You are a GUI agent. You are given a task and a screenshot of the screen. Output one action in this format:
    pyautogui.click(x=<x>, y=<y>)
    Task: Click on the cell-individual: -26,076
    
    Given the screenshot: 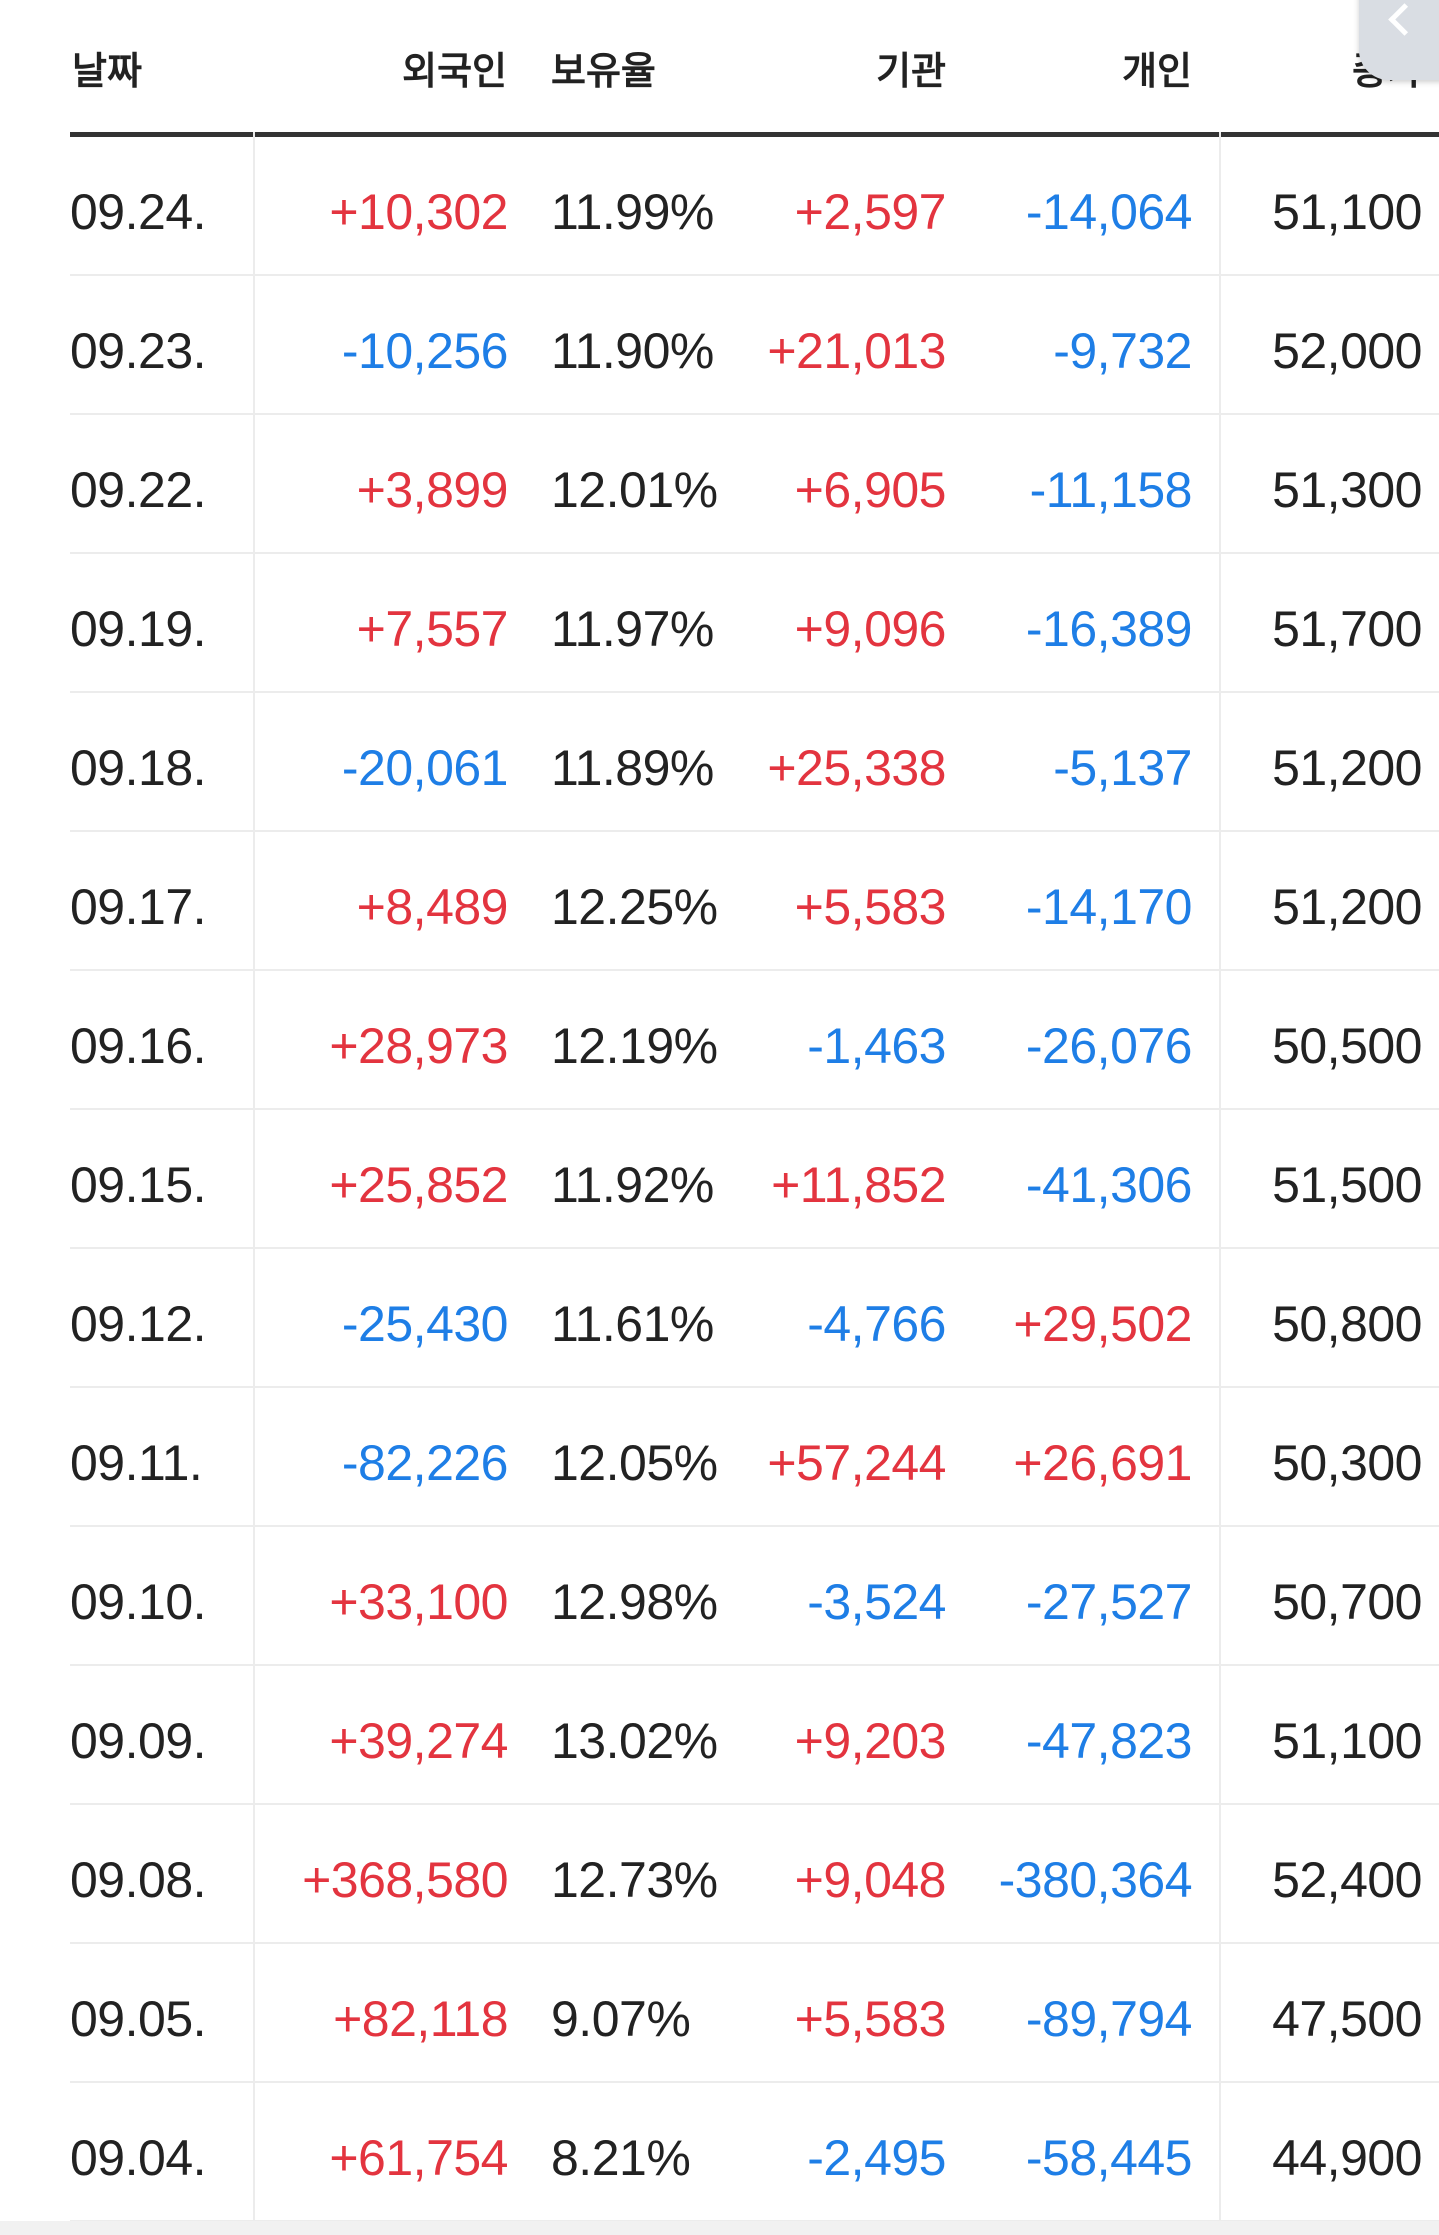 What is the action you would take?
    pyautogui.click(x=1109, y=1046)
    